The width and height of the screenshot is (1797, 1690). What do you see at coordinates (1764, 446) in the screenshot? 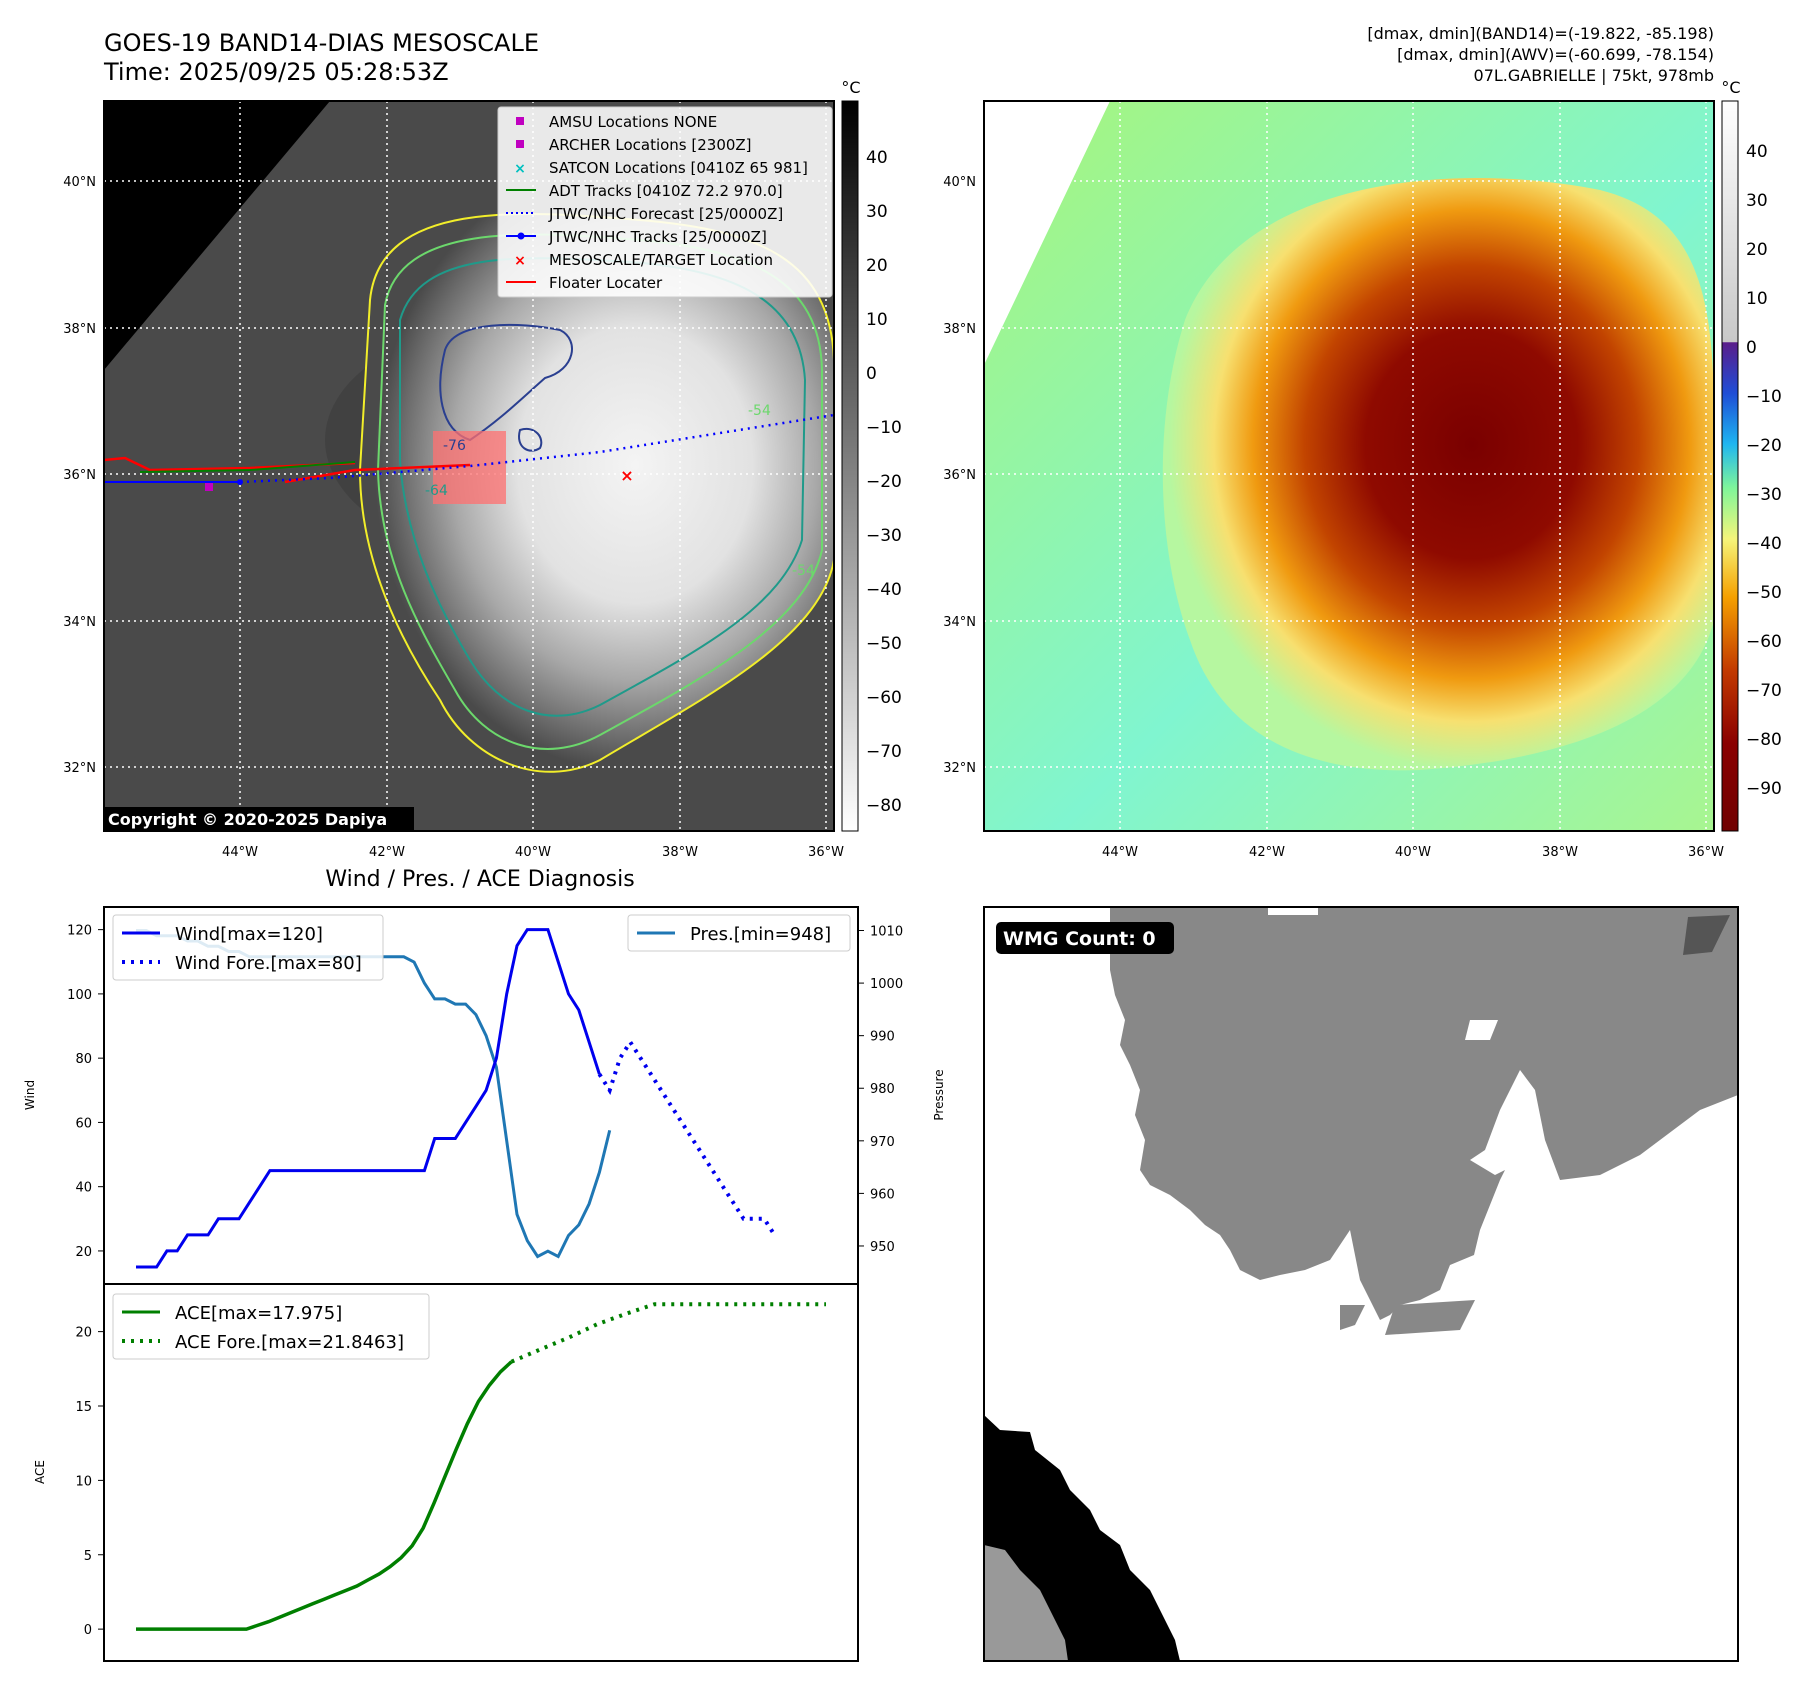
I see `color-tick: −20` at bounding box center [1764, 446].